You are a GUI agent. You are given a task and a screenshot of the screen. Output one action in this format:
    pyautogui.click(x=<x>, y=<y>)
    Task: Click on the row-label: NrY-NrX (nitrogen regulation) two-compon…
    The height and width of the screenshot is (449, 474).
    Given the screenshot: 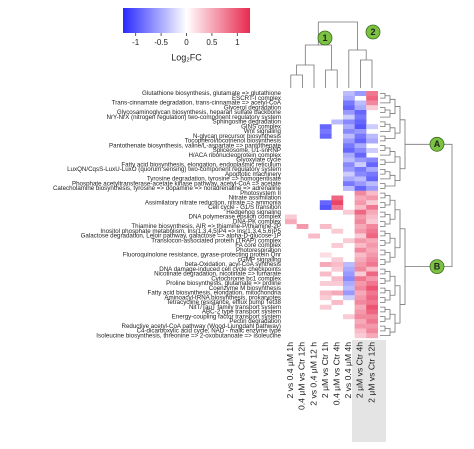 What is the action you would take?
    pyautogui.click(x=194, y=117)
    